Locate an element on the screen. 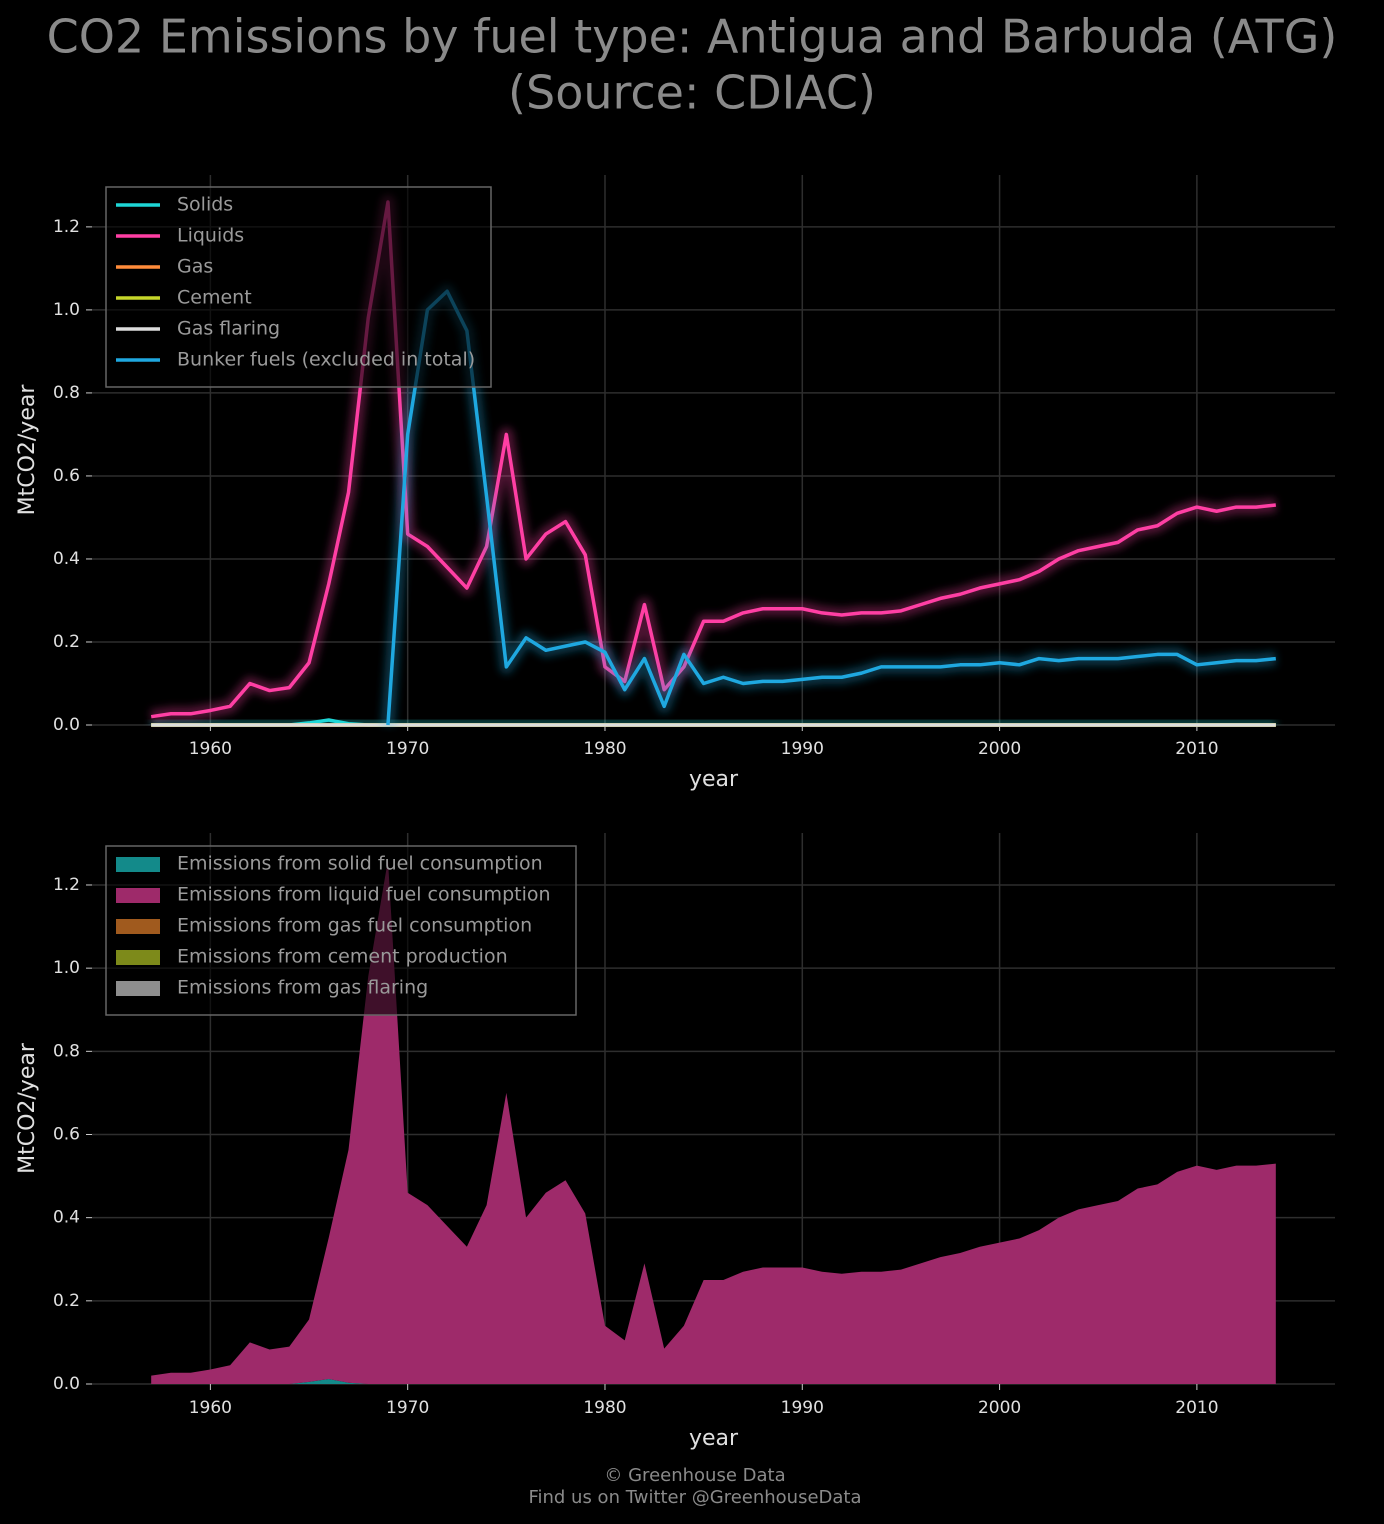 The image size is (1384, 1524). legend-label: Solids is located at coordinates (205, 205).